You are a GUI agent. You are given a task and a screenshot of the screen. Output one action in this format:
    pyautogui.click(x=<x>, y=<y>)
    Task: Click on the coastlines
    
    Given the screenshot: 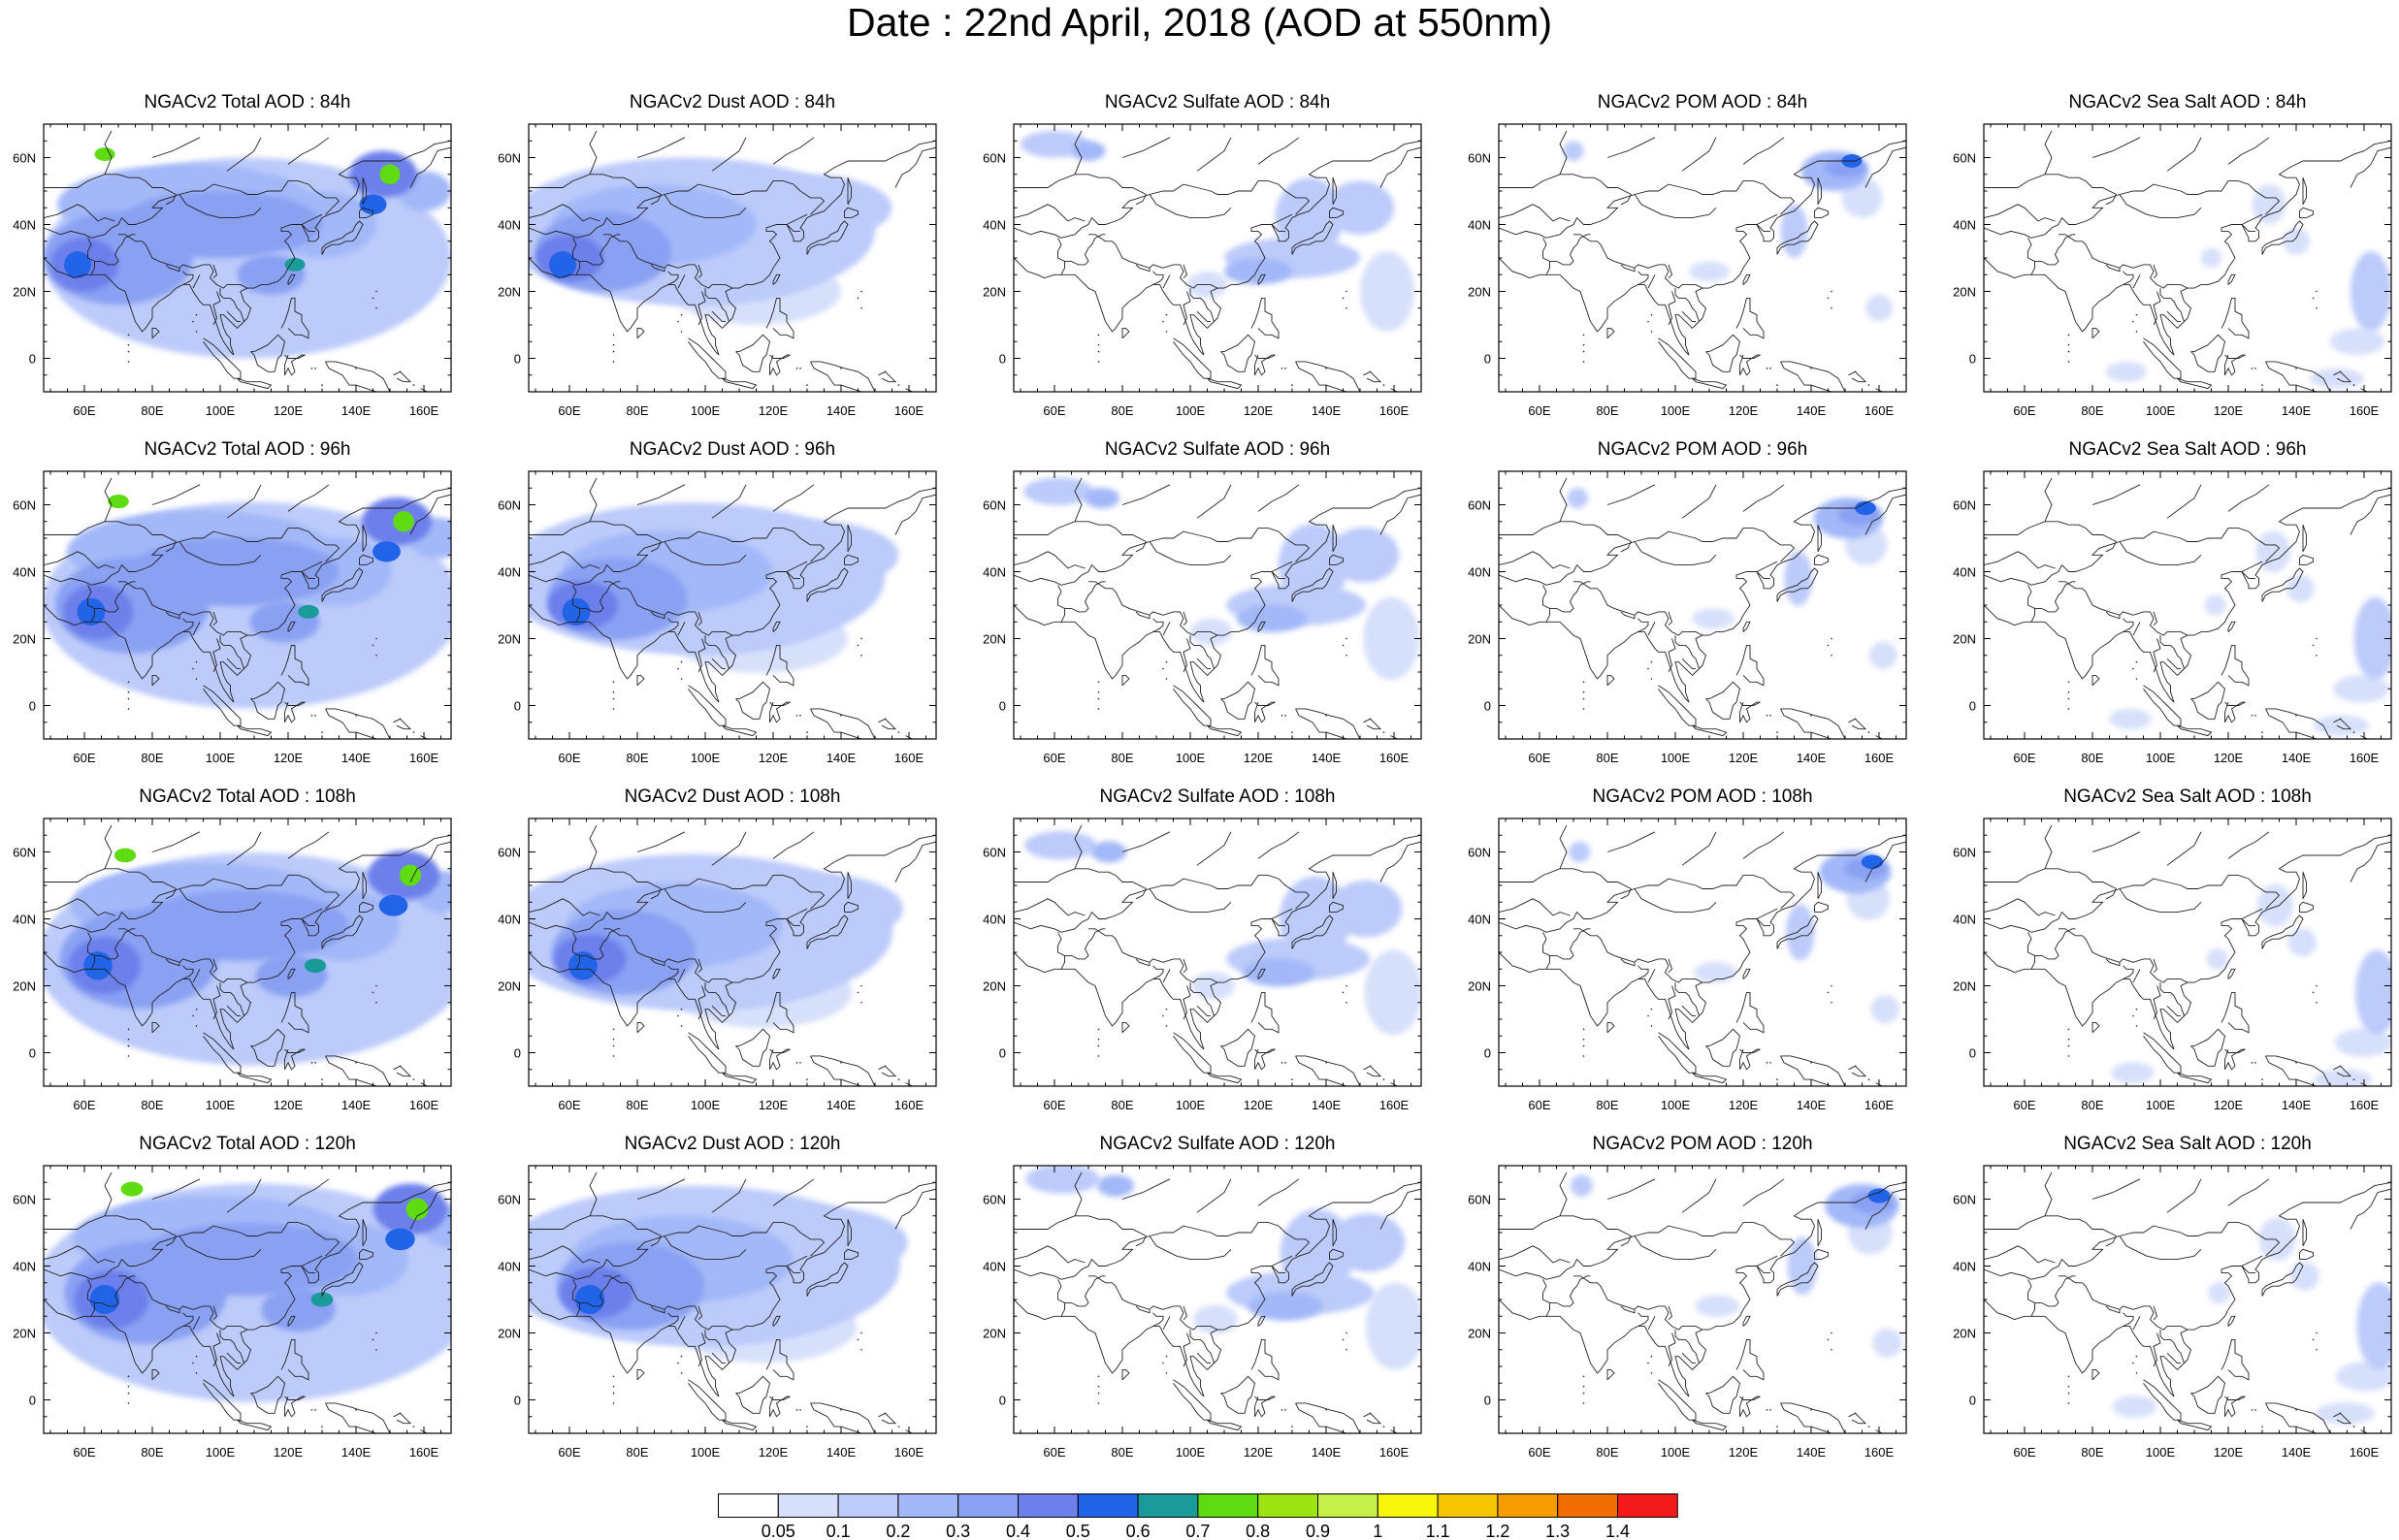 What is the action you would take?
    pyautogui.click(x=248, y=261)
    